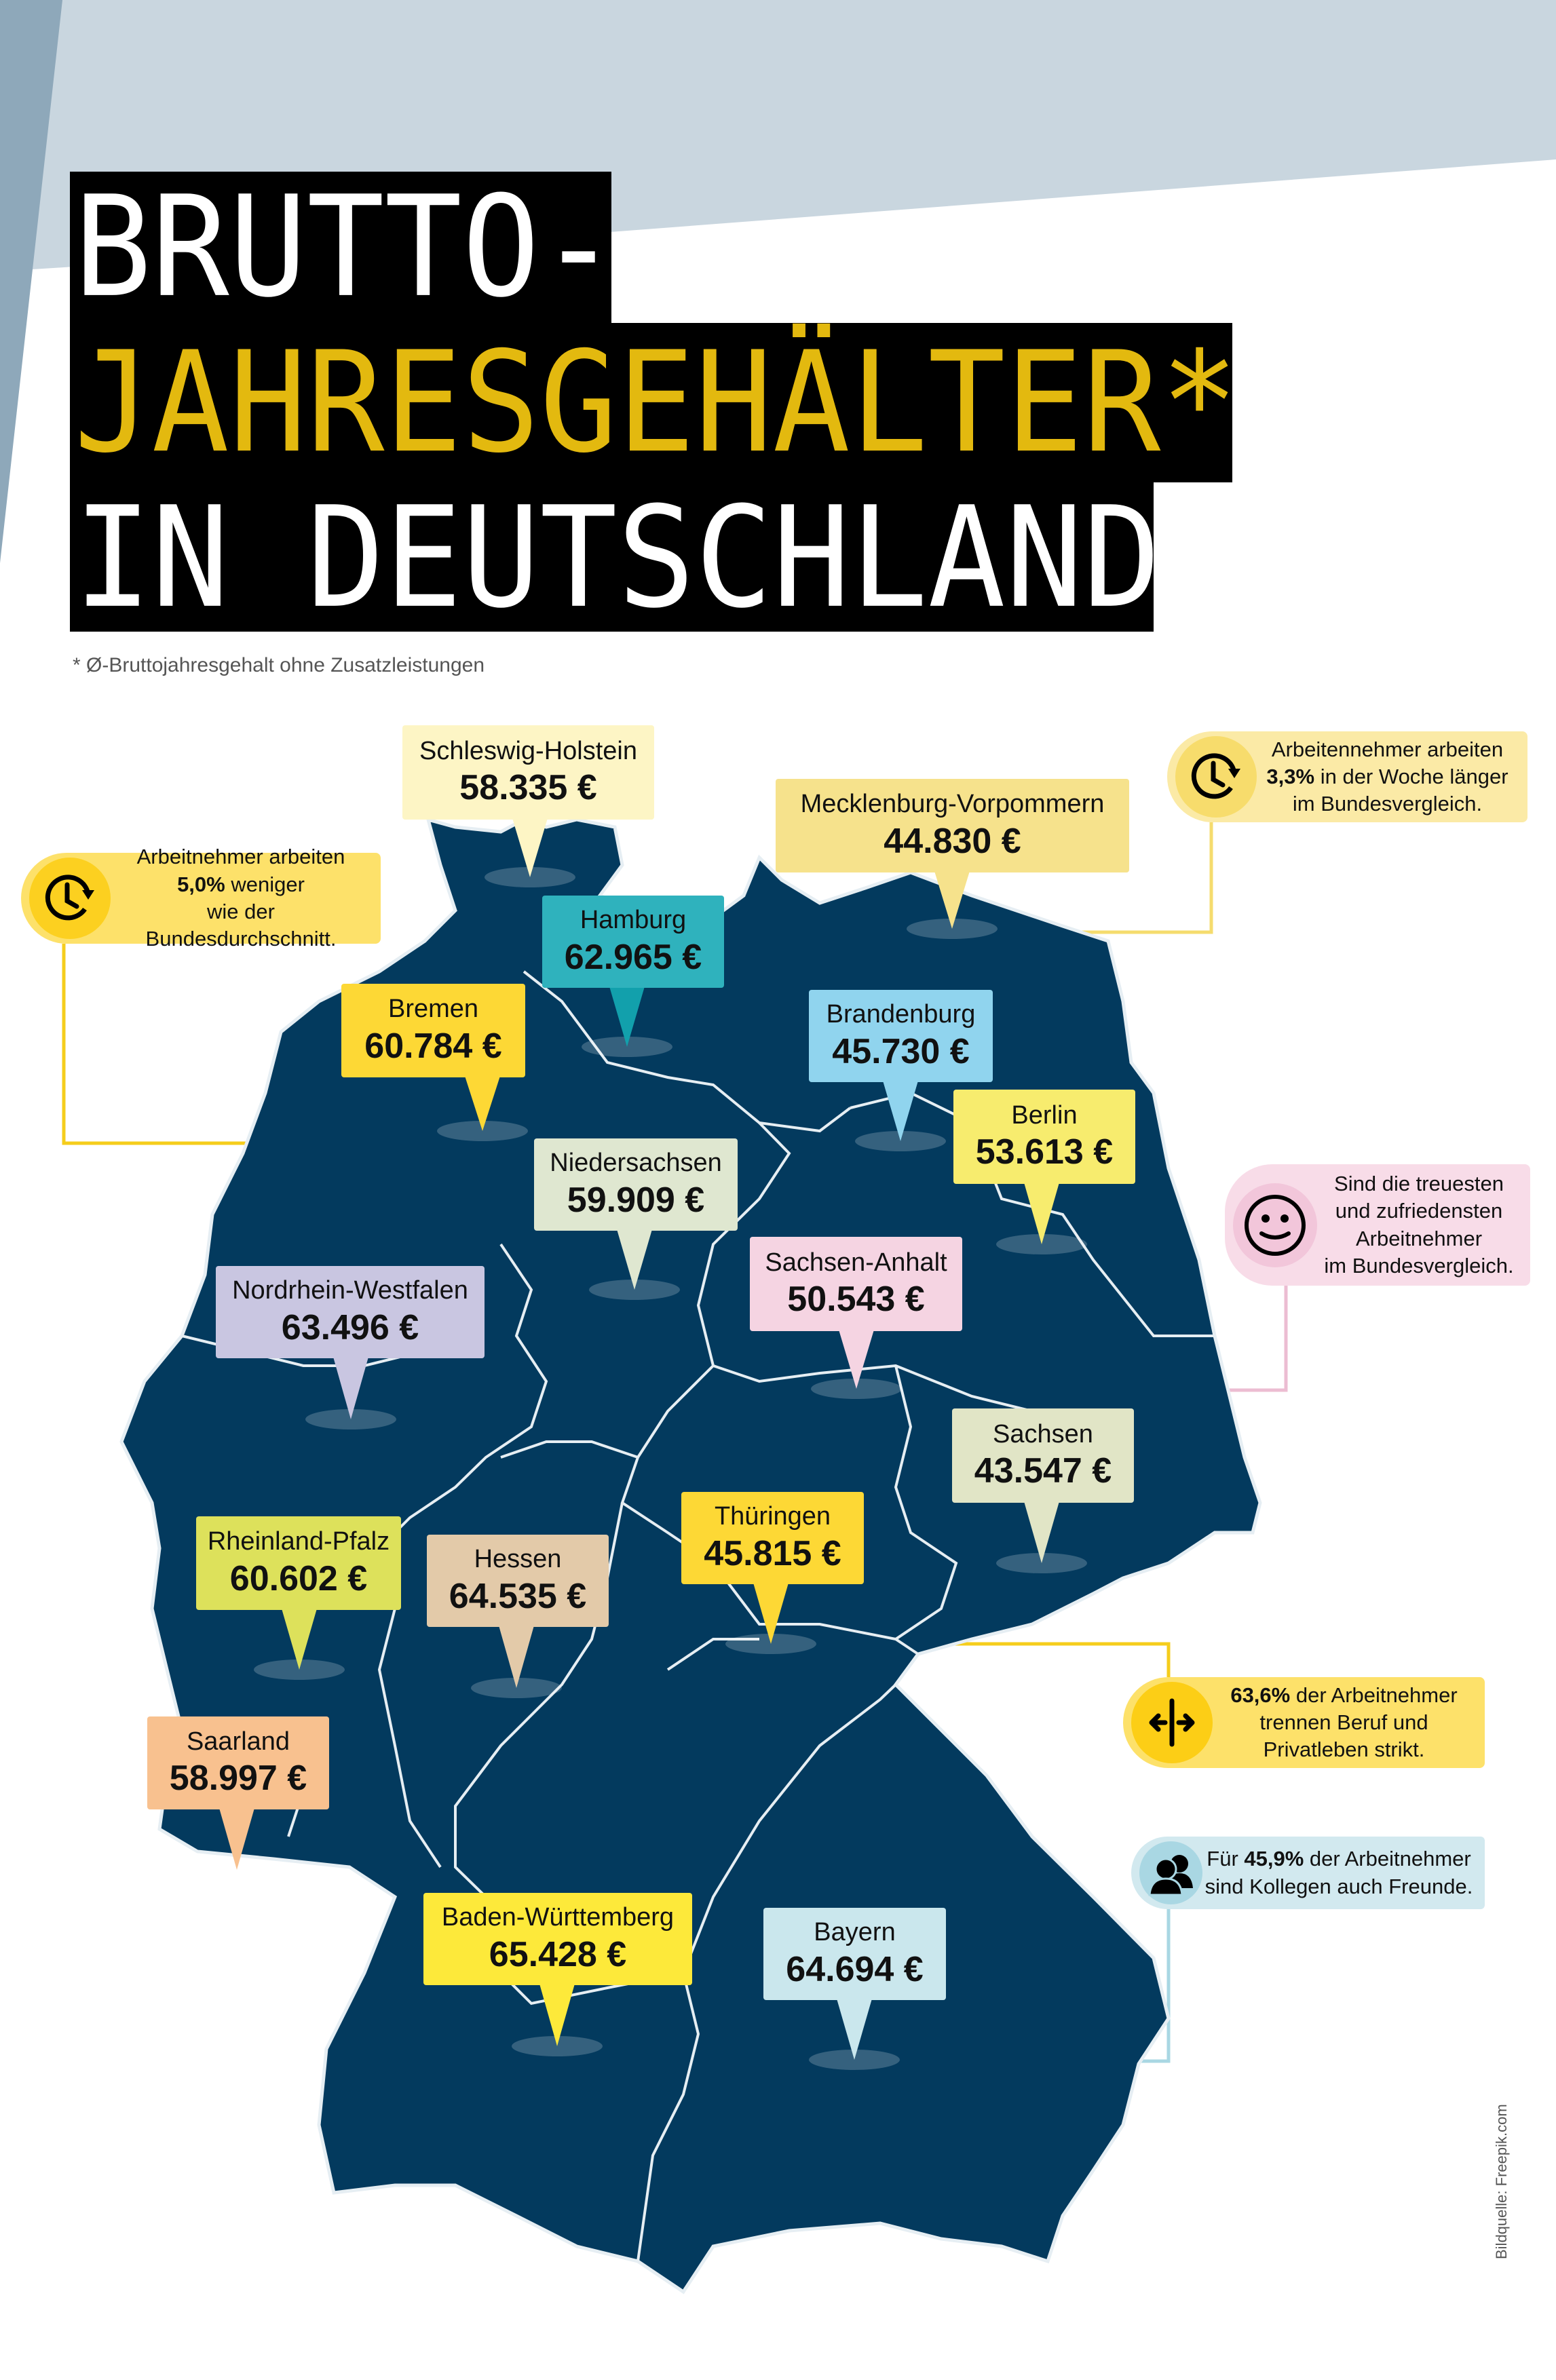 The height and width of the screenshot is (2380, 1556). I want to click on state-label-sachsen-anhalt: Sachsen-Anhalt 50.543 €, so click(856, 1284).